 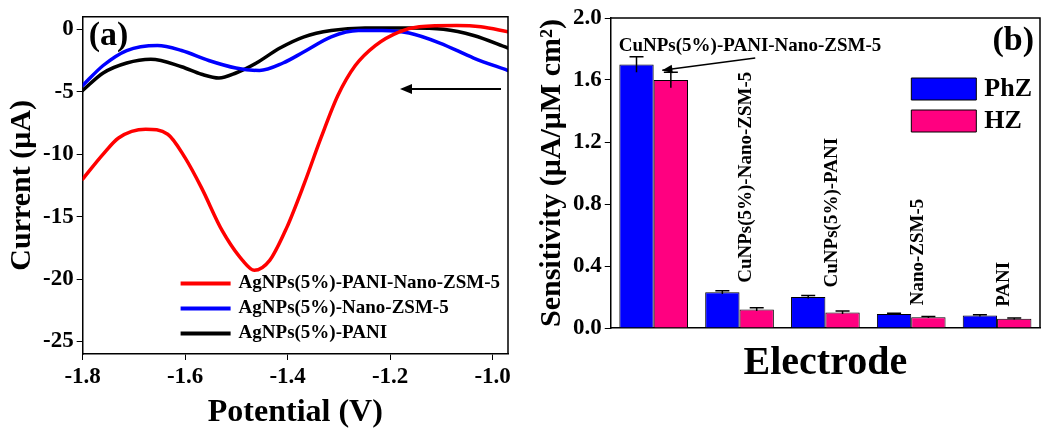 What do you see at coordinates (390, 375) in the screenshot?
I see `x-tick-label: -1.2` at bounding box center [390, 375].